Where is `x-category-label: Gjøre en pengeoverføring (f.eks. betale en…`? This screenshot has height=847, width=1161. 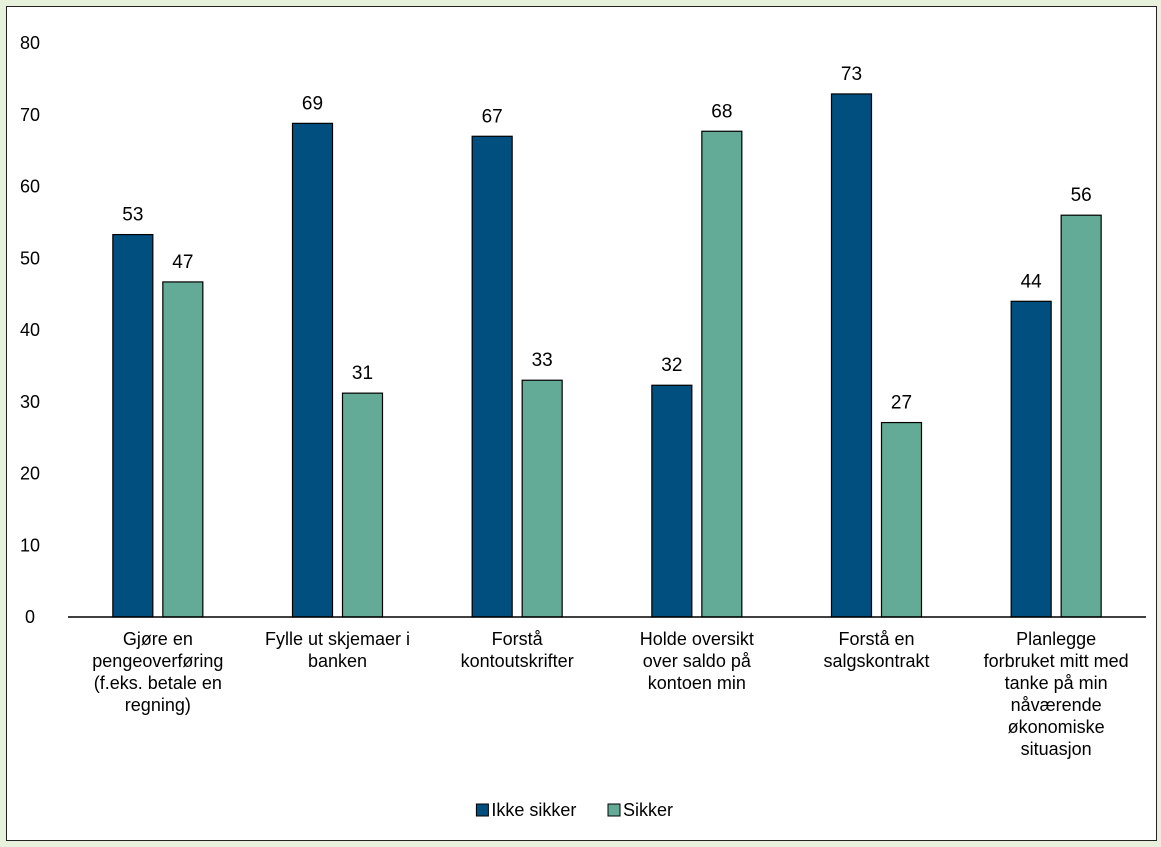 x-category-label: Gjøre en pengeoverføring (f.eks. betale en… is located at coordinates (157, 672).